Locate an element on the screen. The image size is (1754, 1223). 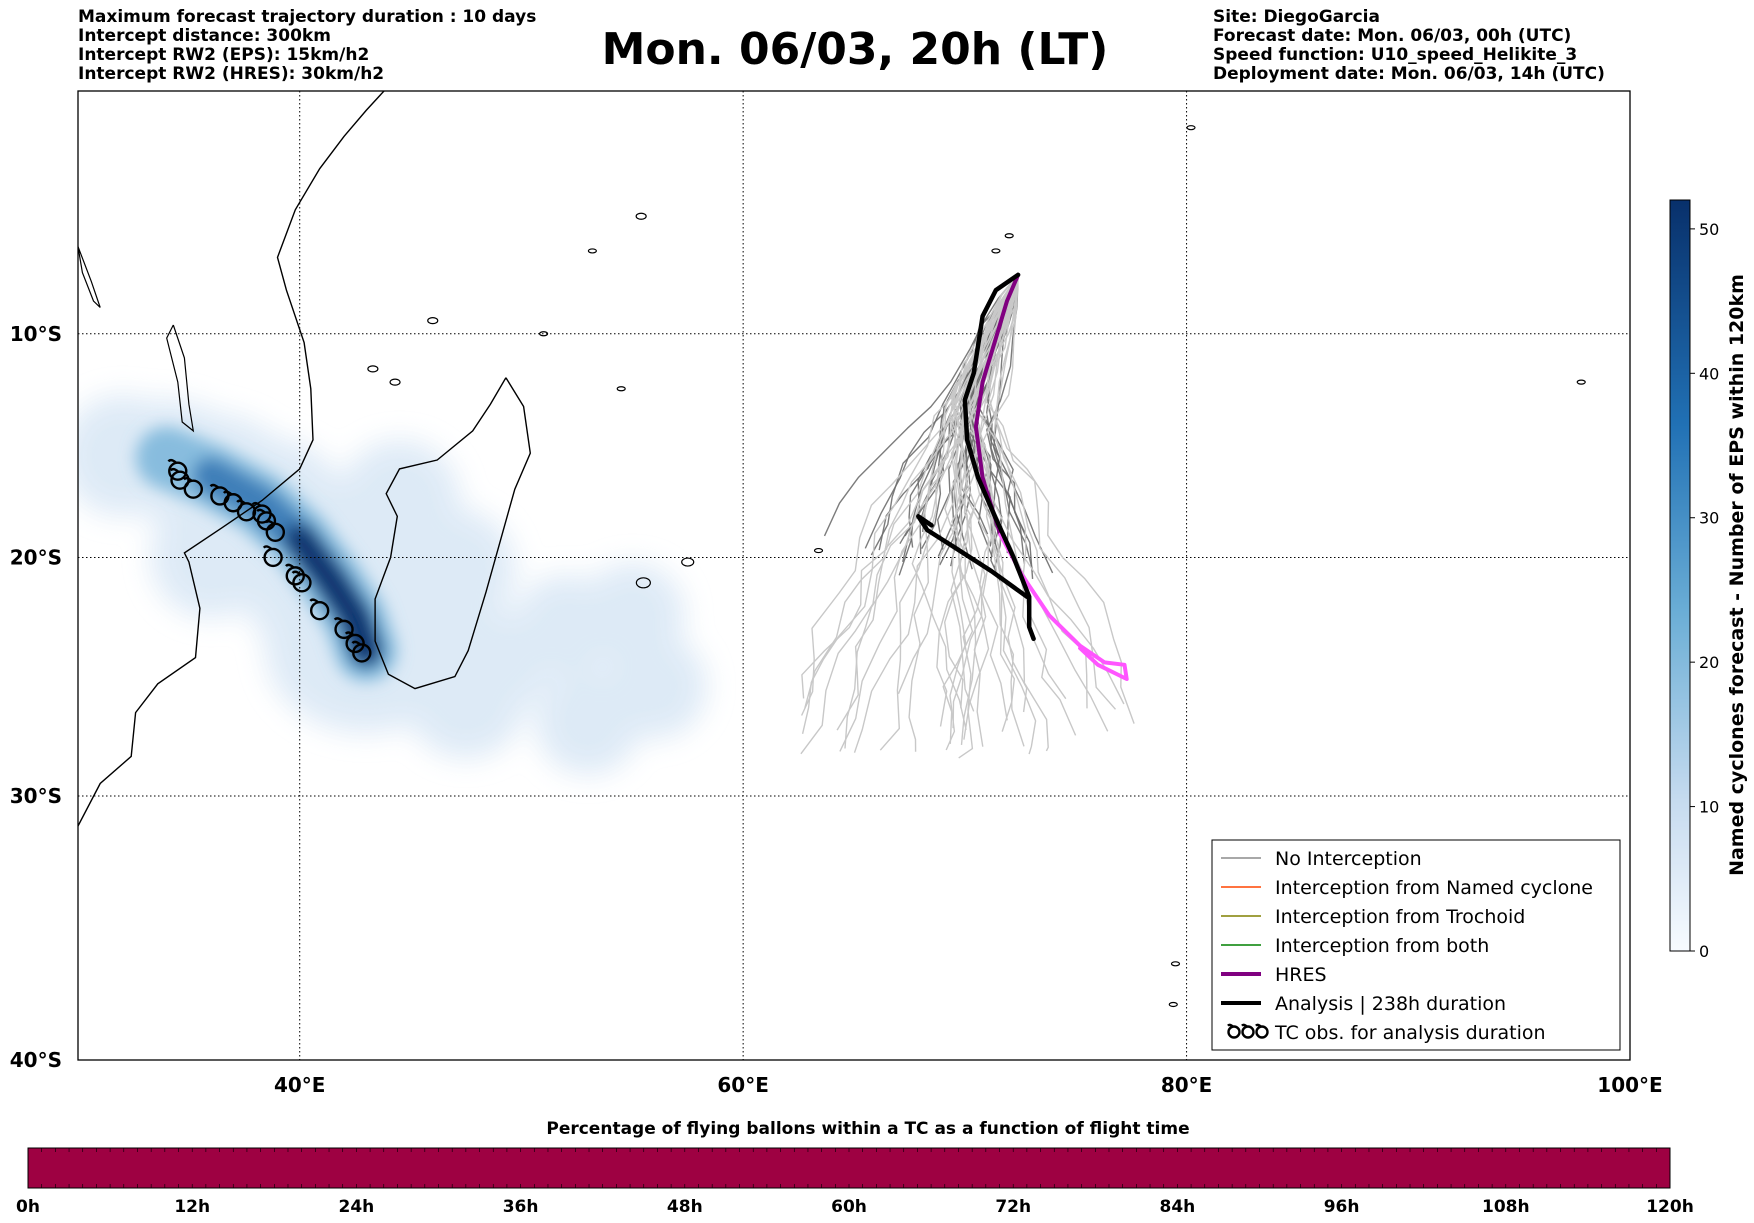
longitude-label: 100°E is located at coordinates (1629, 1085).